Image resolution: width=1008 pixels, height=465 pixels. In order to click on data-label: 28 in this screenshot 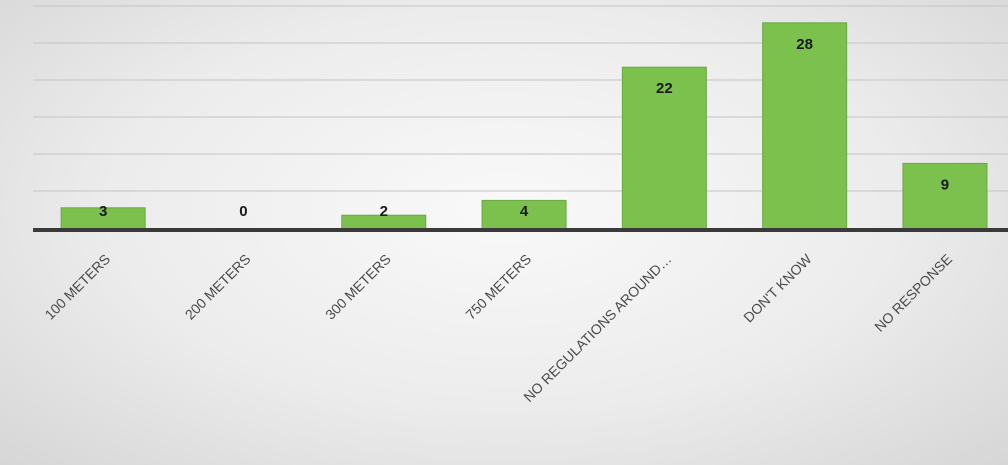, I will do `click(804, 44)`.